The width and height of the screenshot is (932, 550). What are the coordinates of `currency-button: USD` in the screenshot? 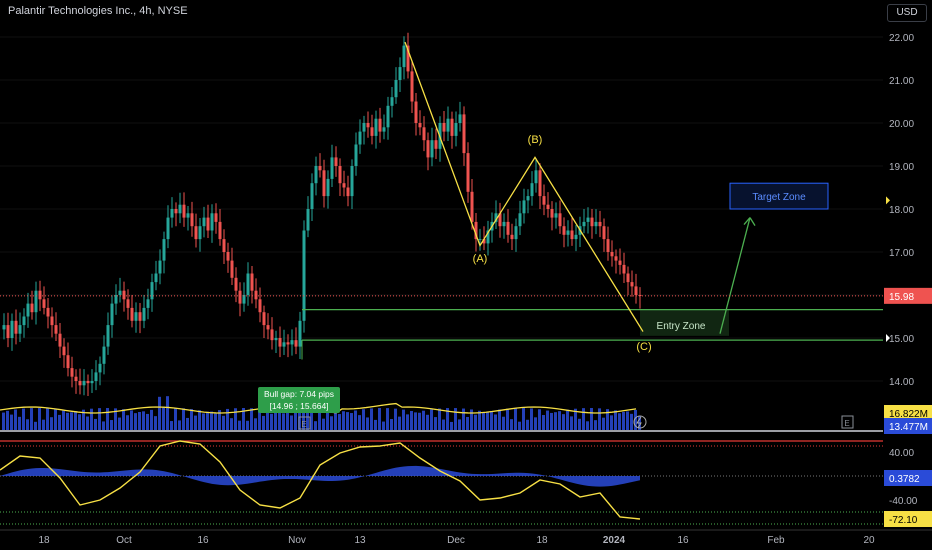 It's located at (907, 13).